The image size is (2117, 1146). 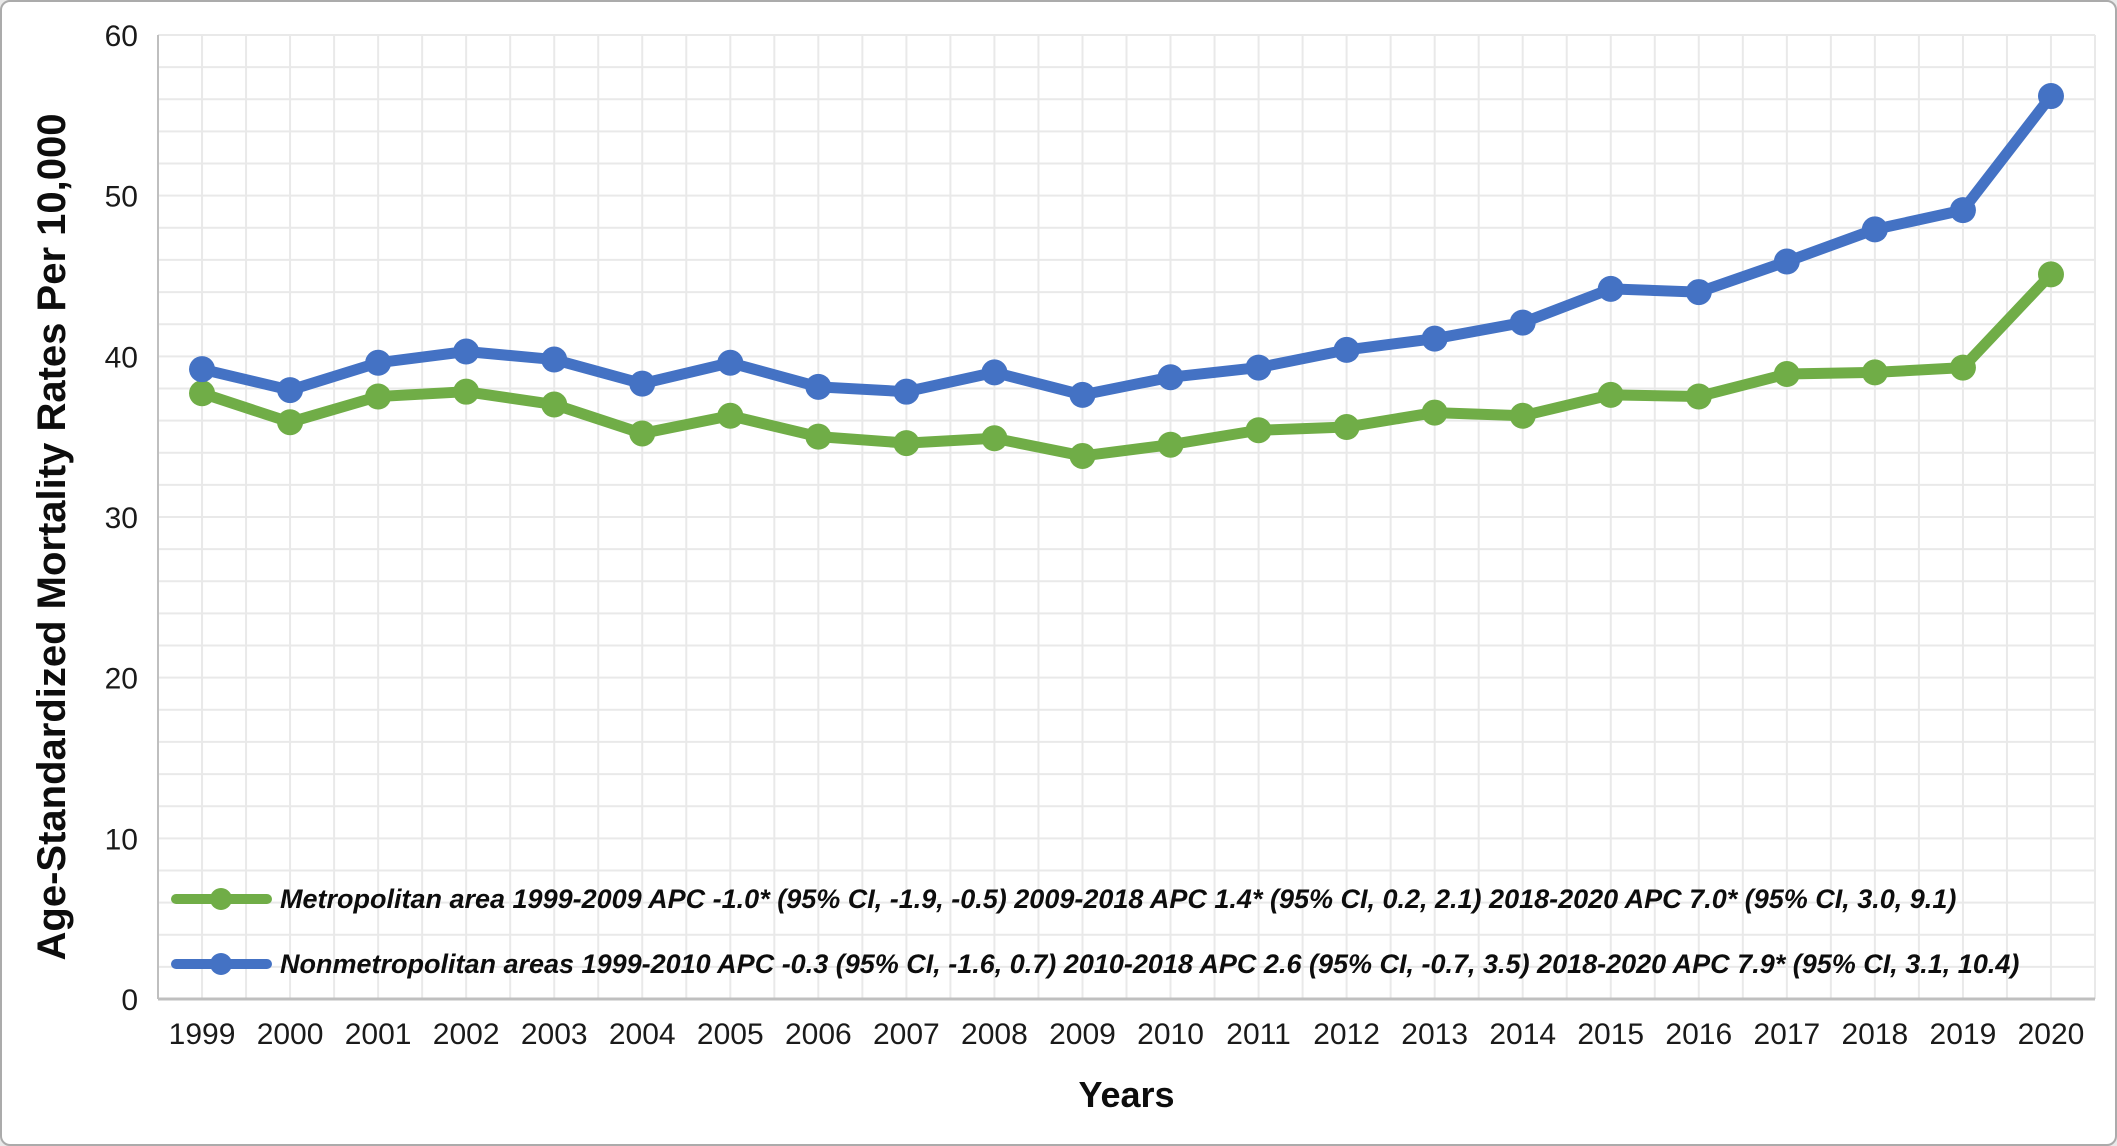 I want to click on data-point-metropolitan-area-2016, so click(x=1698, y=396).